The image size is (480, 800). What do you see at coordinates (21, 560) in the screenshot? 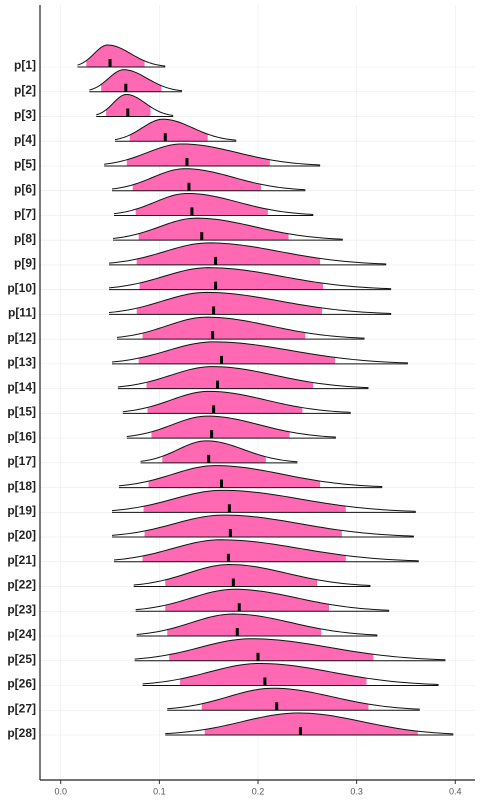
I see `y-tick-label: p[21]` at bounding box center [21, 560].